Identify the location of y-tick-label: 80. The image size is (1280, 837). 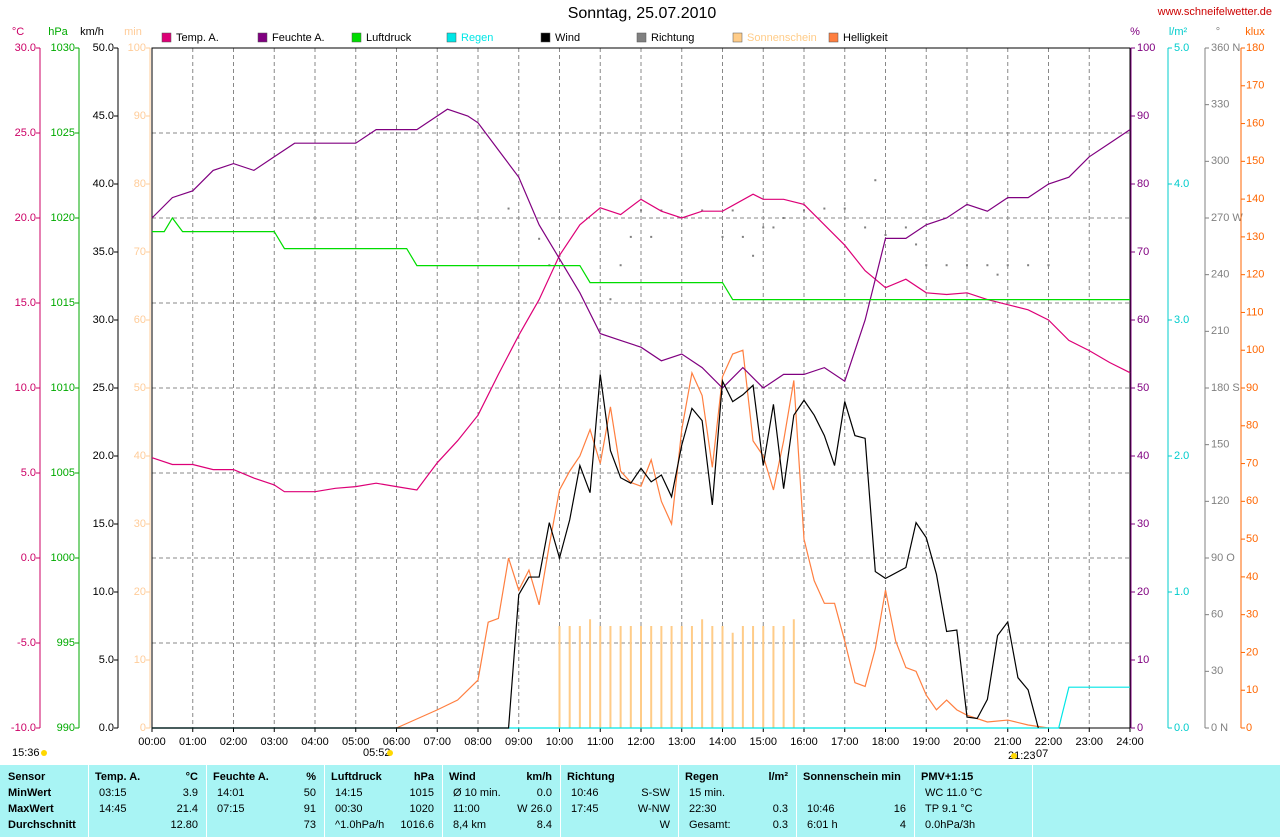
(1252, 426).